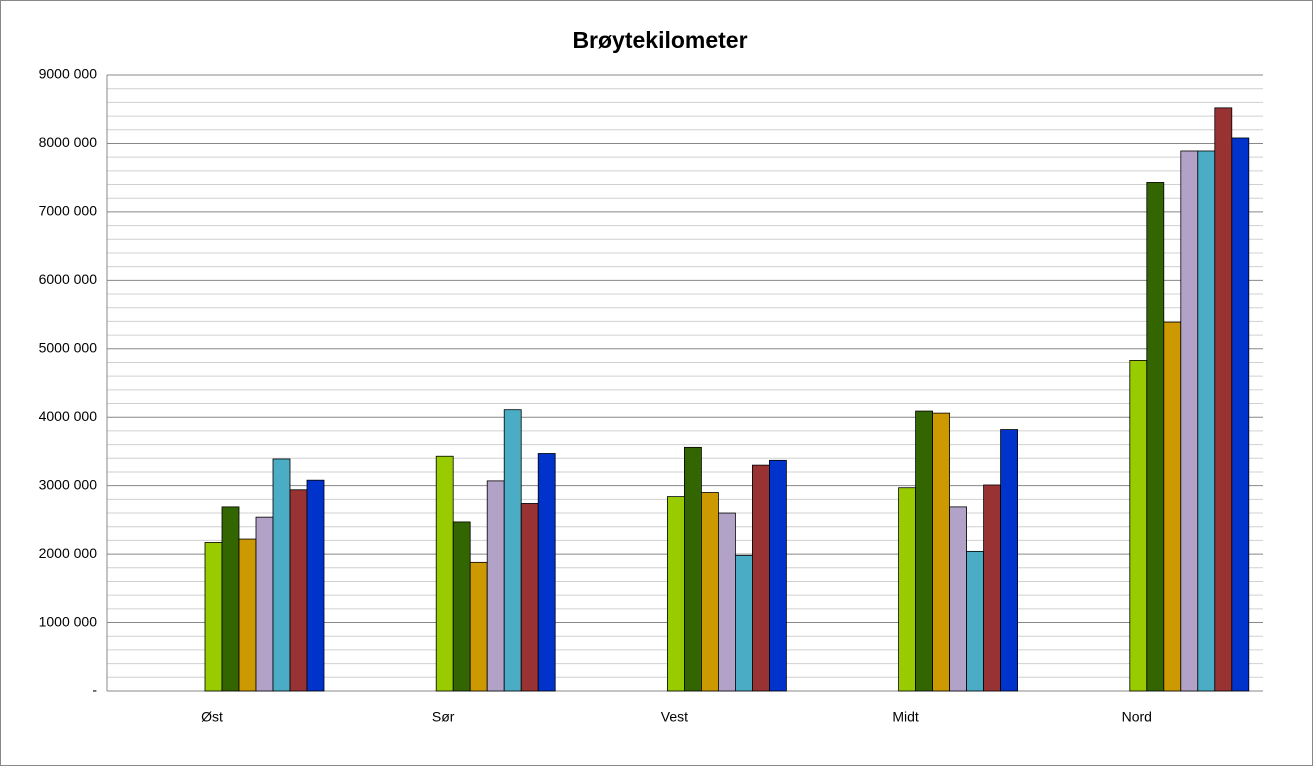 This screenshot has height=767, width=1314. Describe the element at coordinates (905, 717) in the screenshot. I see `x-tick-label: Midt` at that location.